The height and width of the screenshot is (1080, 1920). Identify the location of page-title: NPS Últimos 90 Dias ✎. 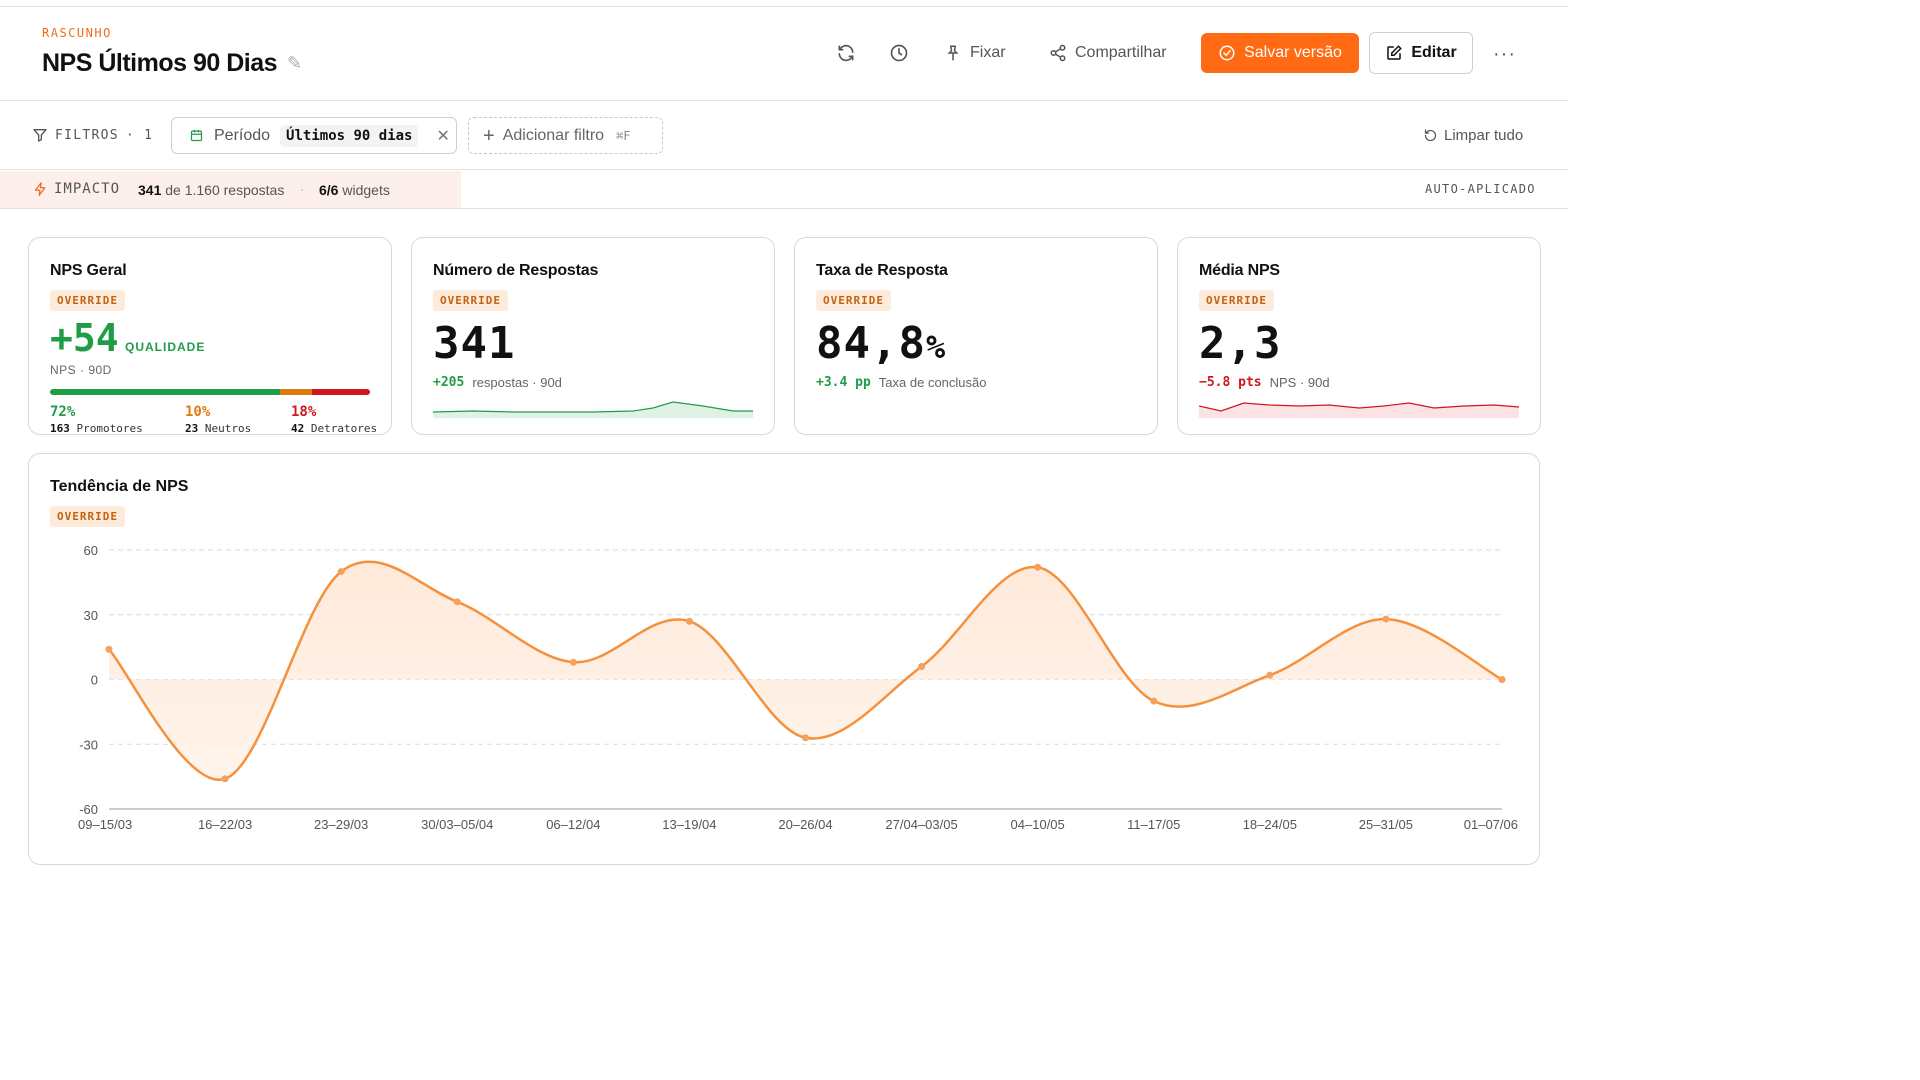
(172, 63).